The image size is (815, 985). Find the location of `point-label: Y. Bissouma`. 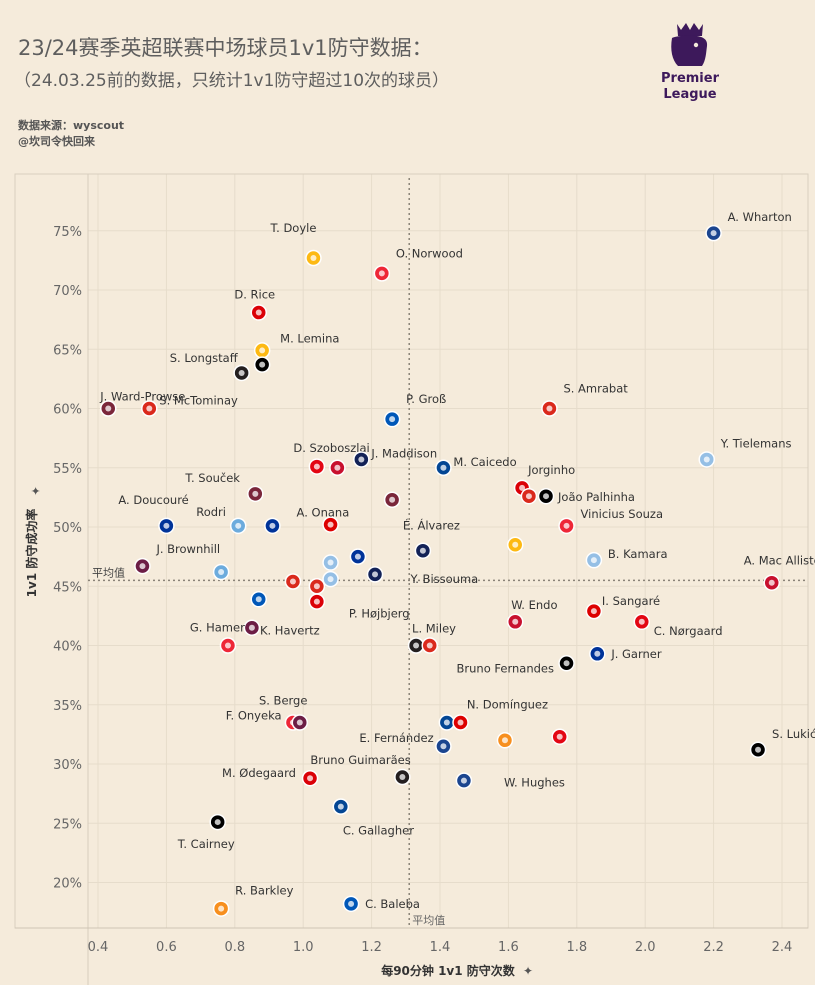

point-label: Y. Bissouma is located at coordinates (444, 579).